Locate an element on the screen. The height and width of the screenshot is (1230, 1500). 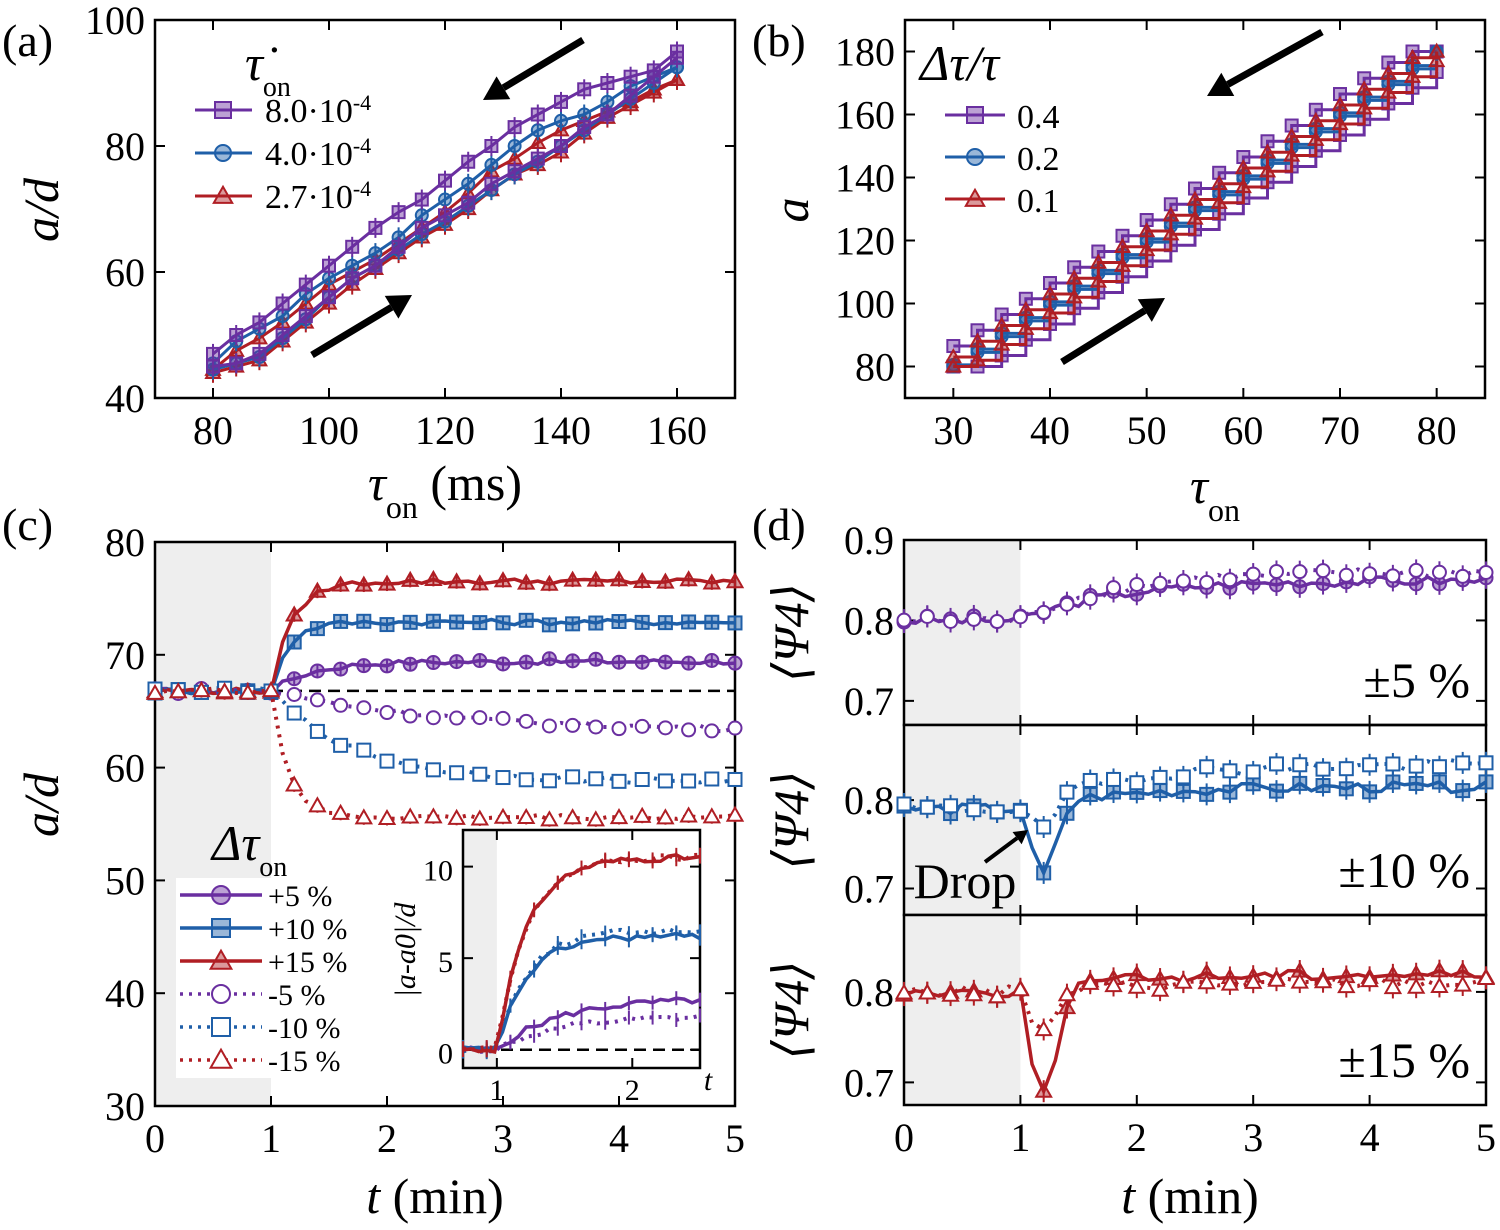
y-tick-label: 180 is located at coordinates (865, 52).